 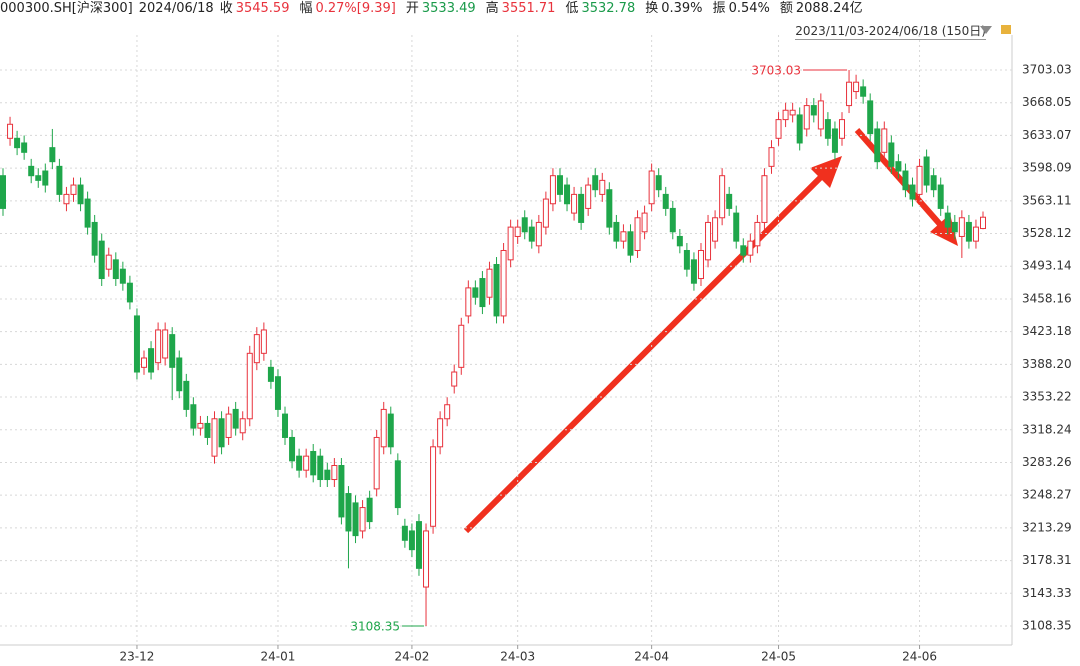 What do you see at coordinates (1006, 29) in the screenshot?
I see `lock-icon` at bounding box center [1006, 29].